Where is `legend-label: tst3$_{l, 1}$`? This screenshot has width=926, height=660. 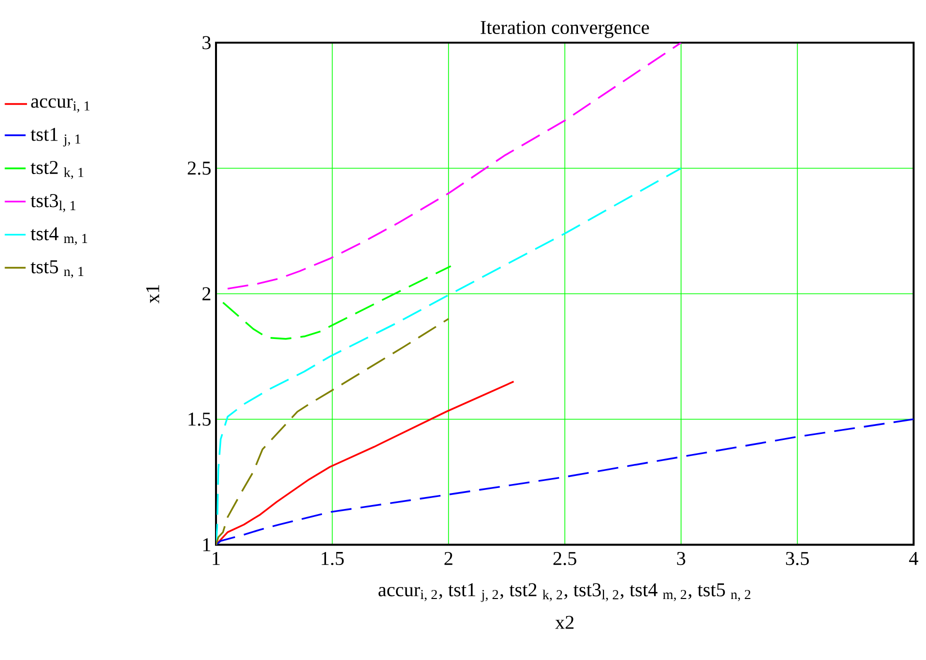
legend-label: tst3$_{l, 1}$ is located at coordinates (53, 203).